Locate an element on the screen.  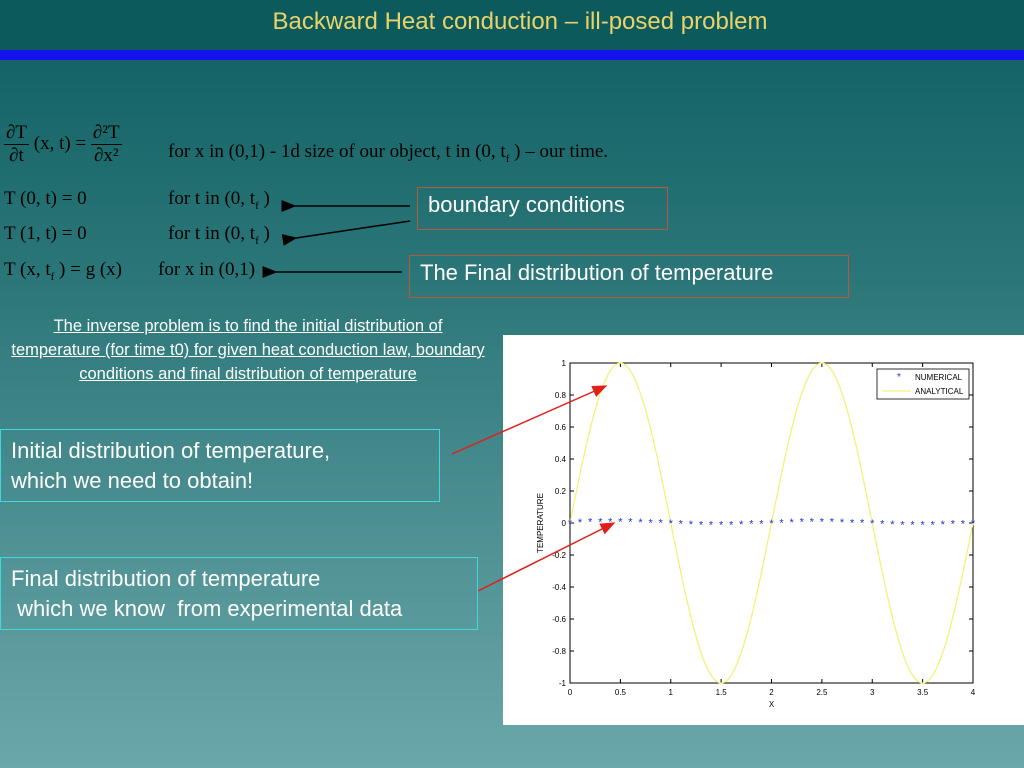
x-tick-label: 3.5 is located at coordinates (923, 692).